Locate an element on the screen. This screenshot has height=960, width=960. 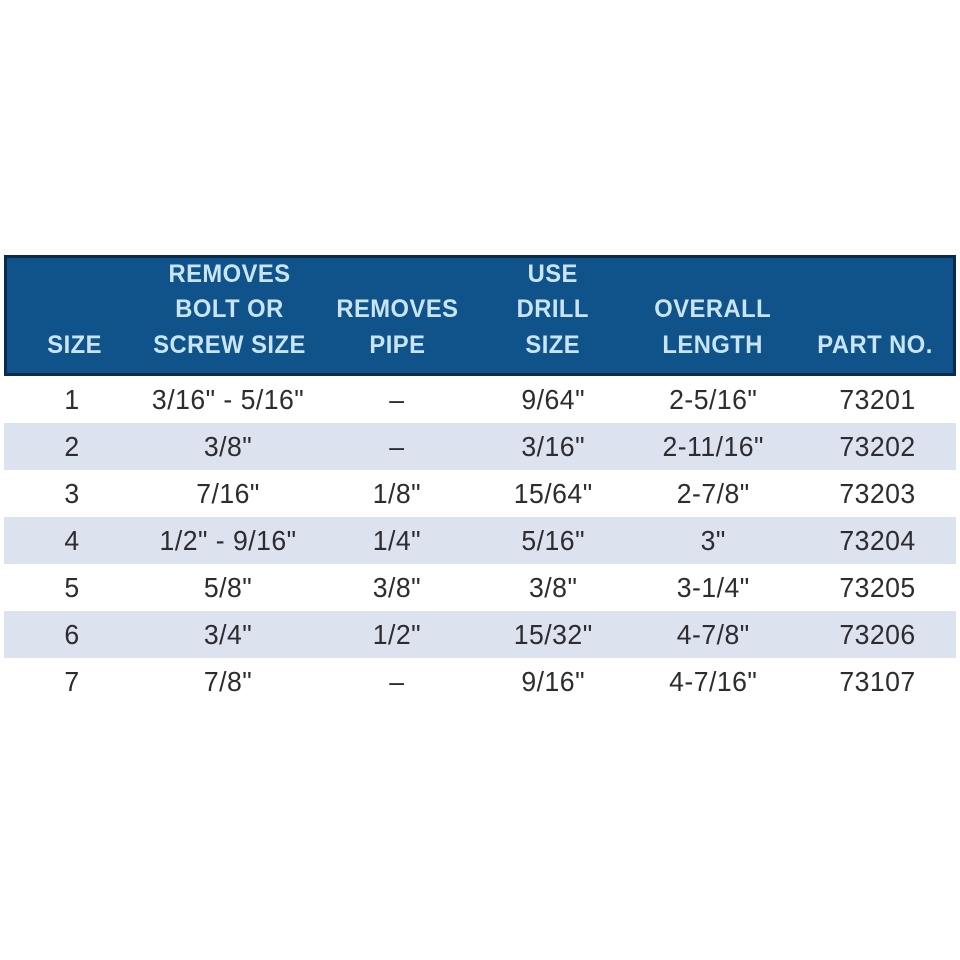
table-row: 5 5/8" 3/8" 3/8" 3-1/4" 73205 is located at coordinates (480, 587).